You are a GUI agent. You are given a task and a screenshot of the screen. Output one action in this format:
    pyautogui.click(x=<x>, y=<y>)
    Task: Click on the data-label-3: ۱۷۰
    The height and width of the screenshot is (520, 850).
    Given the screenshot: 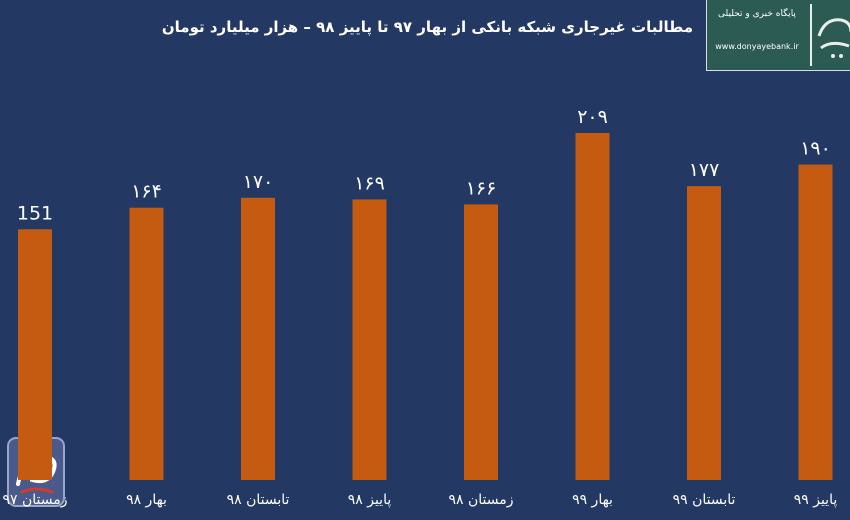 What is the action you would take?
    pyautogui.click(x=258, y=182)
    